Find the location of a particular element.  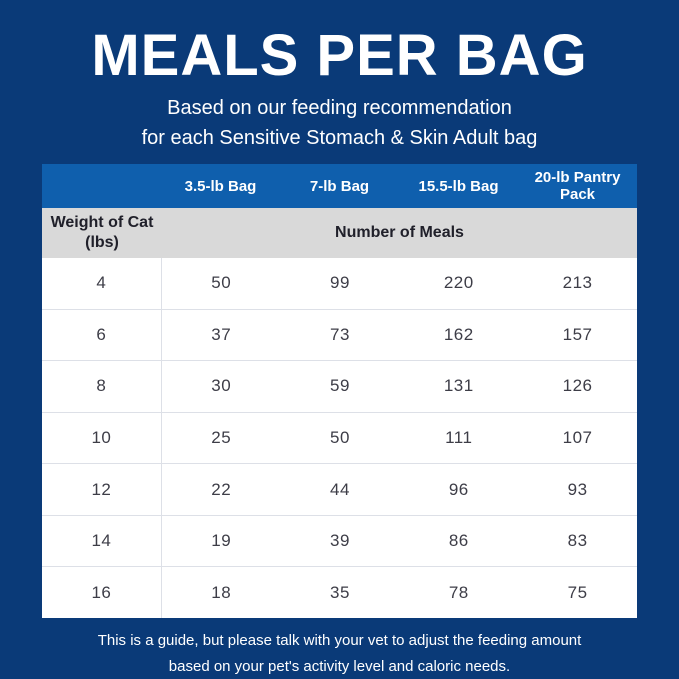

meals-cell: 157 is located at coordinates (577, 334).